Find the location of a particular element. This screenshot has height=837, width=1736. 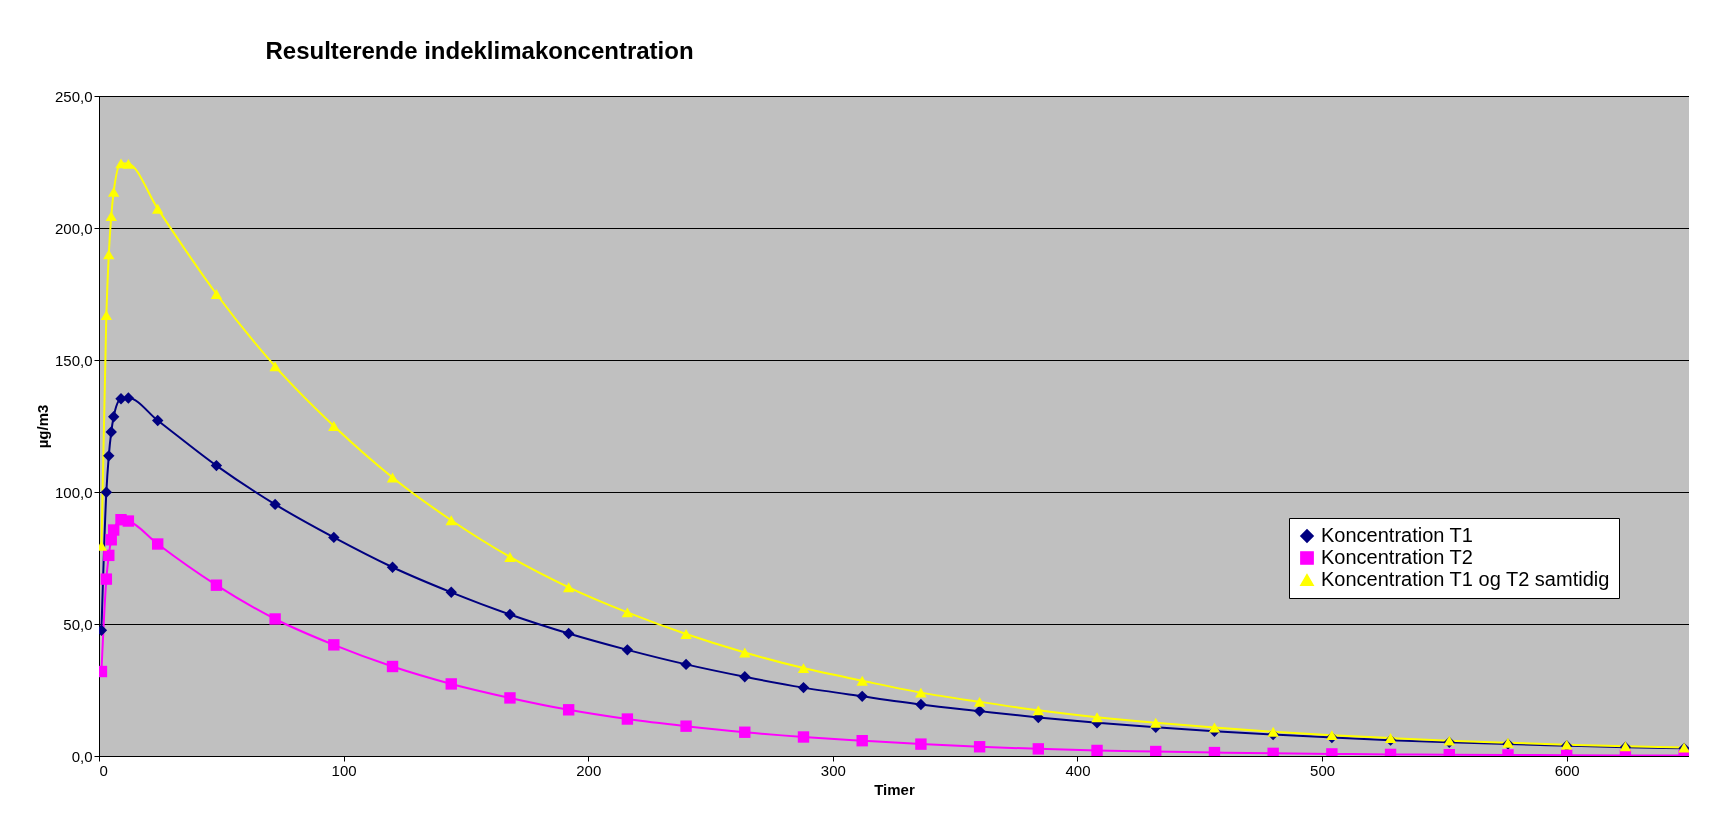

legend-label: Koncentration T1 og T2 samtidig is located at coordinates (1465, 579).